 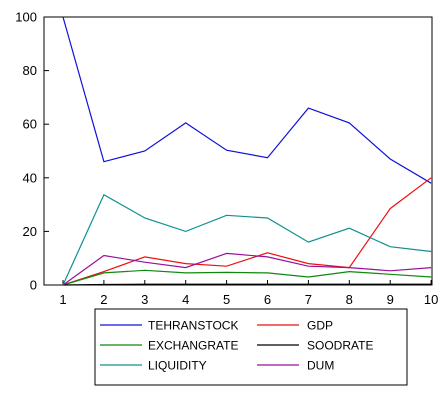 What do you see at coordinates (247, 277) in the screenshot?
I see `series-line-exchangrate` at bounding box center [247, 277].